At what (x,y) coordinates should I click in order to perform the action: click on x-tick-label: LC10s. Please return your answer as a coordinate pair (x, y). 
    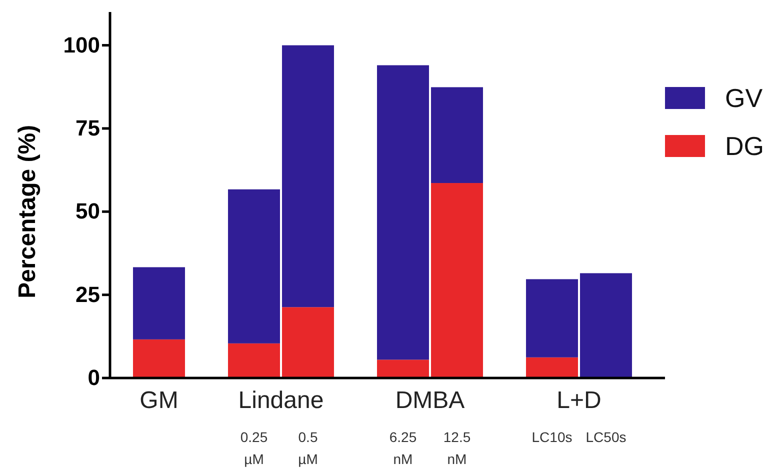
    Looking at the image, I should click on (552, 437).